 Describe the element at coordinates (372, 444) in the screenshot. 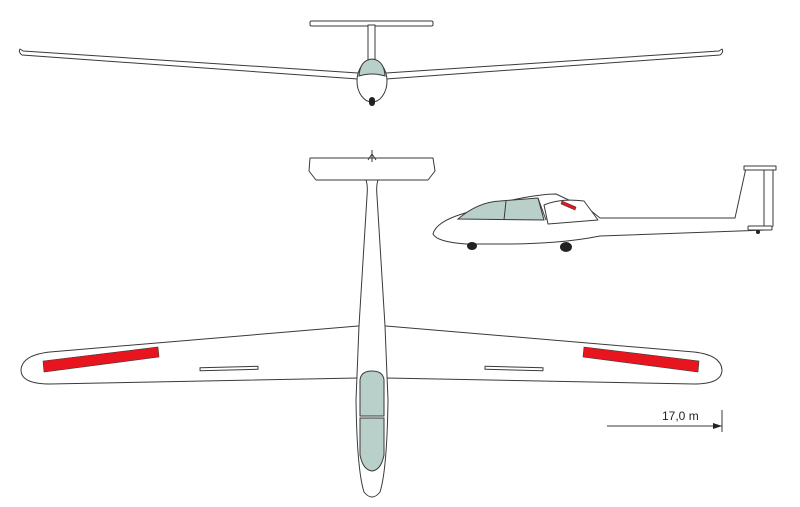

I see `top-canopy-front` at that location.